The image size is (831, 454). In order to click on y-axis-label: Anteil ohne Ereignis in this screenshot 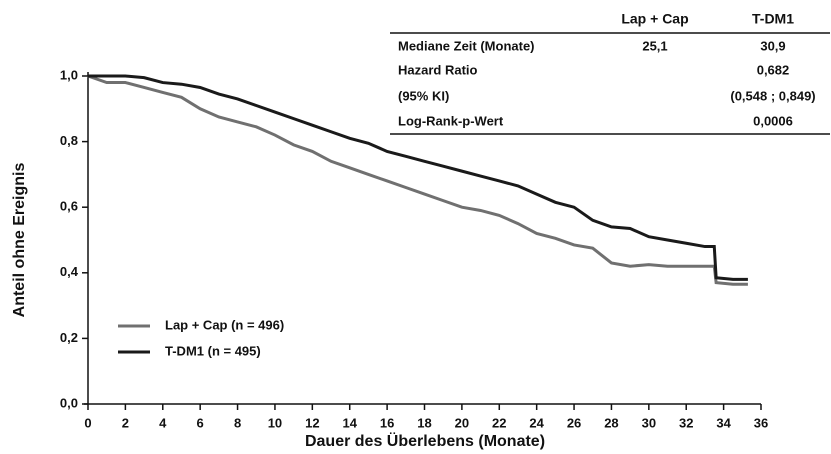, I will do `click(19, 240)`.